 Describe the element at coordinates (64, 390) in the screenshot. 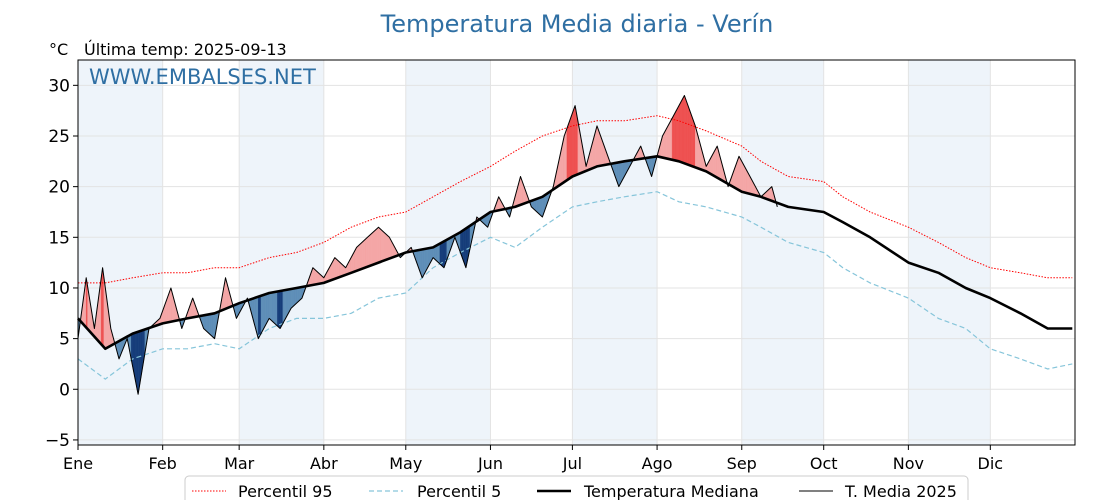

I see `y-tick-label: 0` at that location.